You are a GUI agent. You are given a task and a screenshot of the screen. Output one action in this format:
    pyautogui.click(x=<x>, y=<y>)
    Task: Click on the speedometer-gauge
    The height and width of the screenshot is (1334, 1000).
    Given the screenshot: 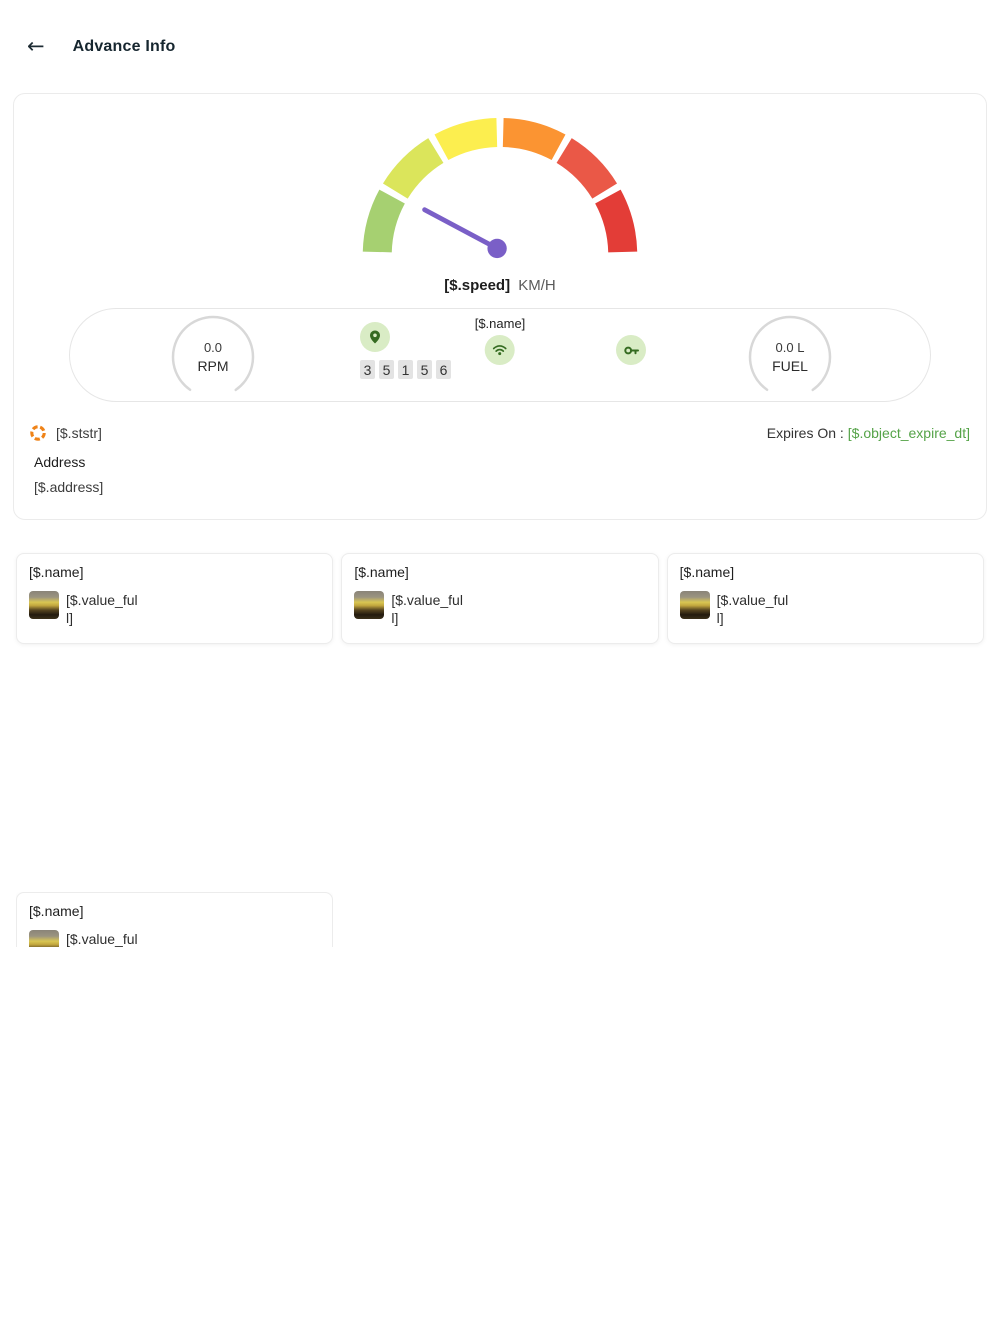 What is the action you would take?
    pyautogui.click(x=500, y=187)
    